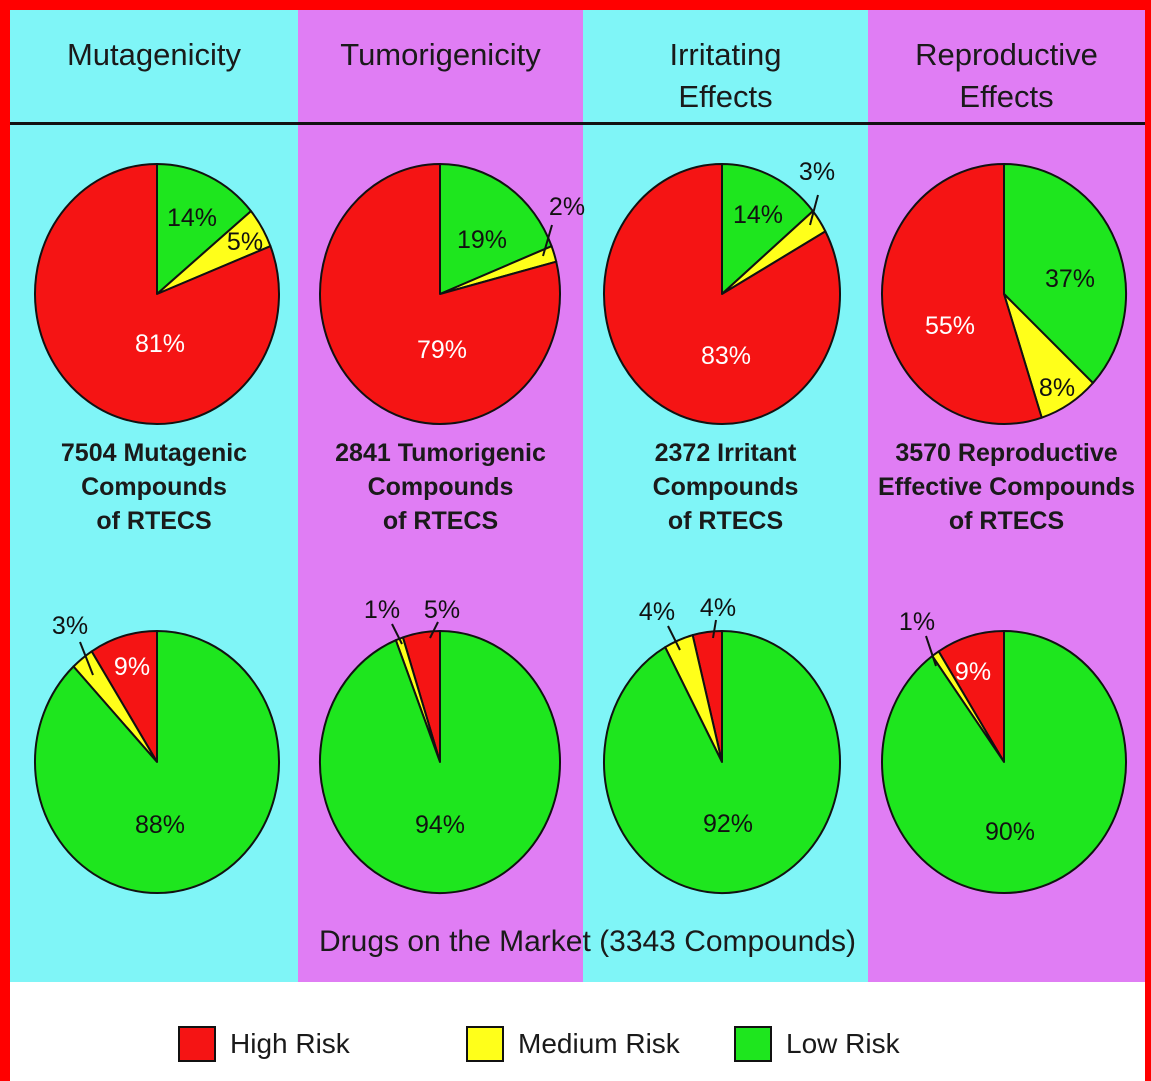 Image resolution: width=1151 pixels, height=1081 pixels. I want to click on slice-label-medium: 5%, so click(245, 242).